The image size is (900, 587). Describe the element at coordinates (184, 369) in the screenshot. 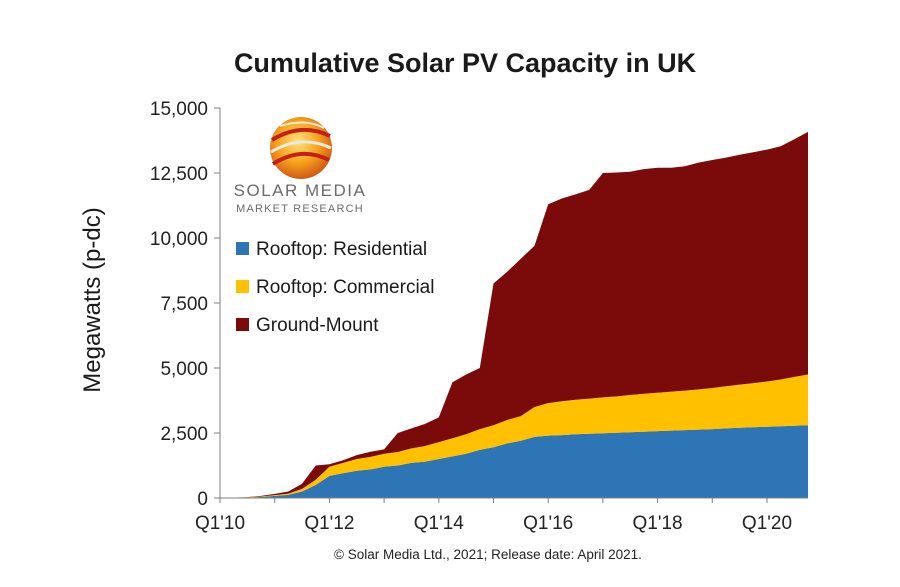

I see `y-tick-label: 5,000` at that location.